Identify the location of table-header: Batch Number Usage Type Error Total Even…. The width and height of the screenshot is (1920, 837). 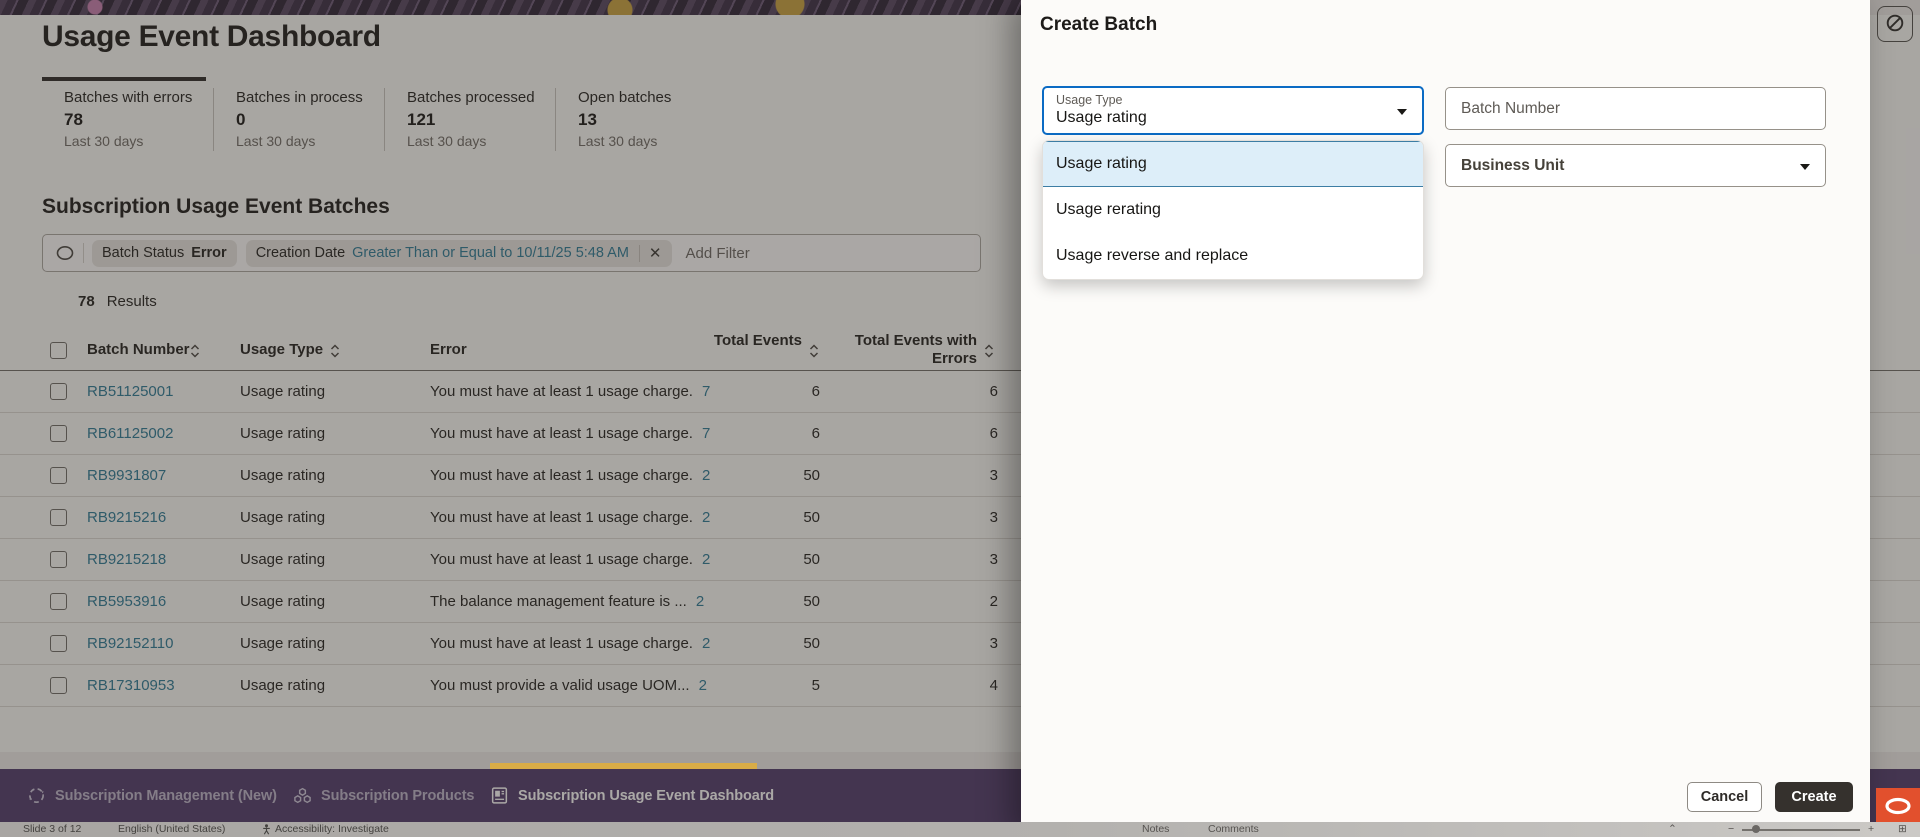
(960, 350).